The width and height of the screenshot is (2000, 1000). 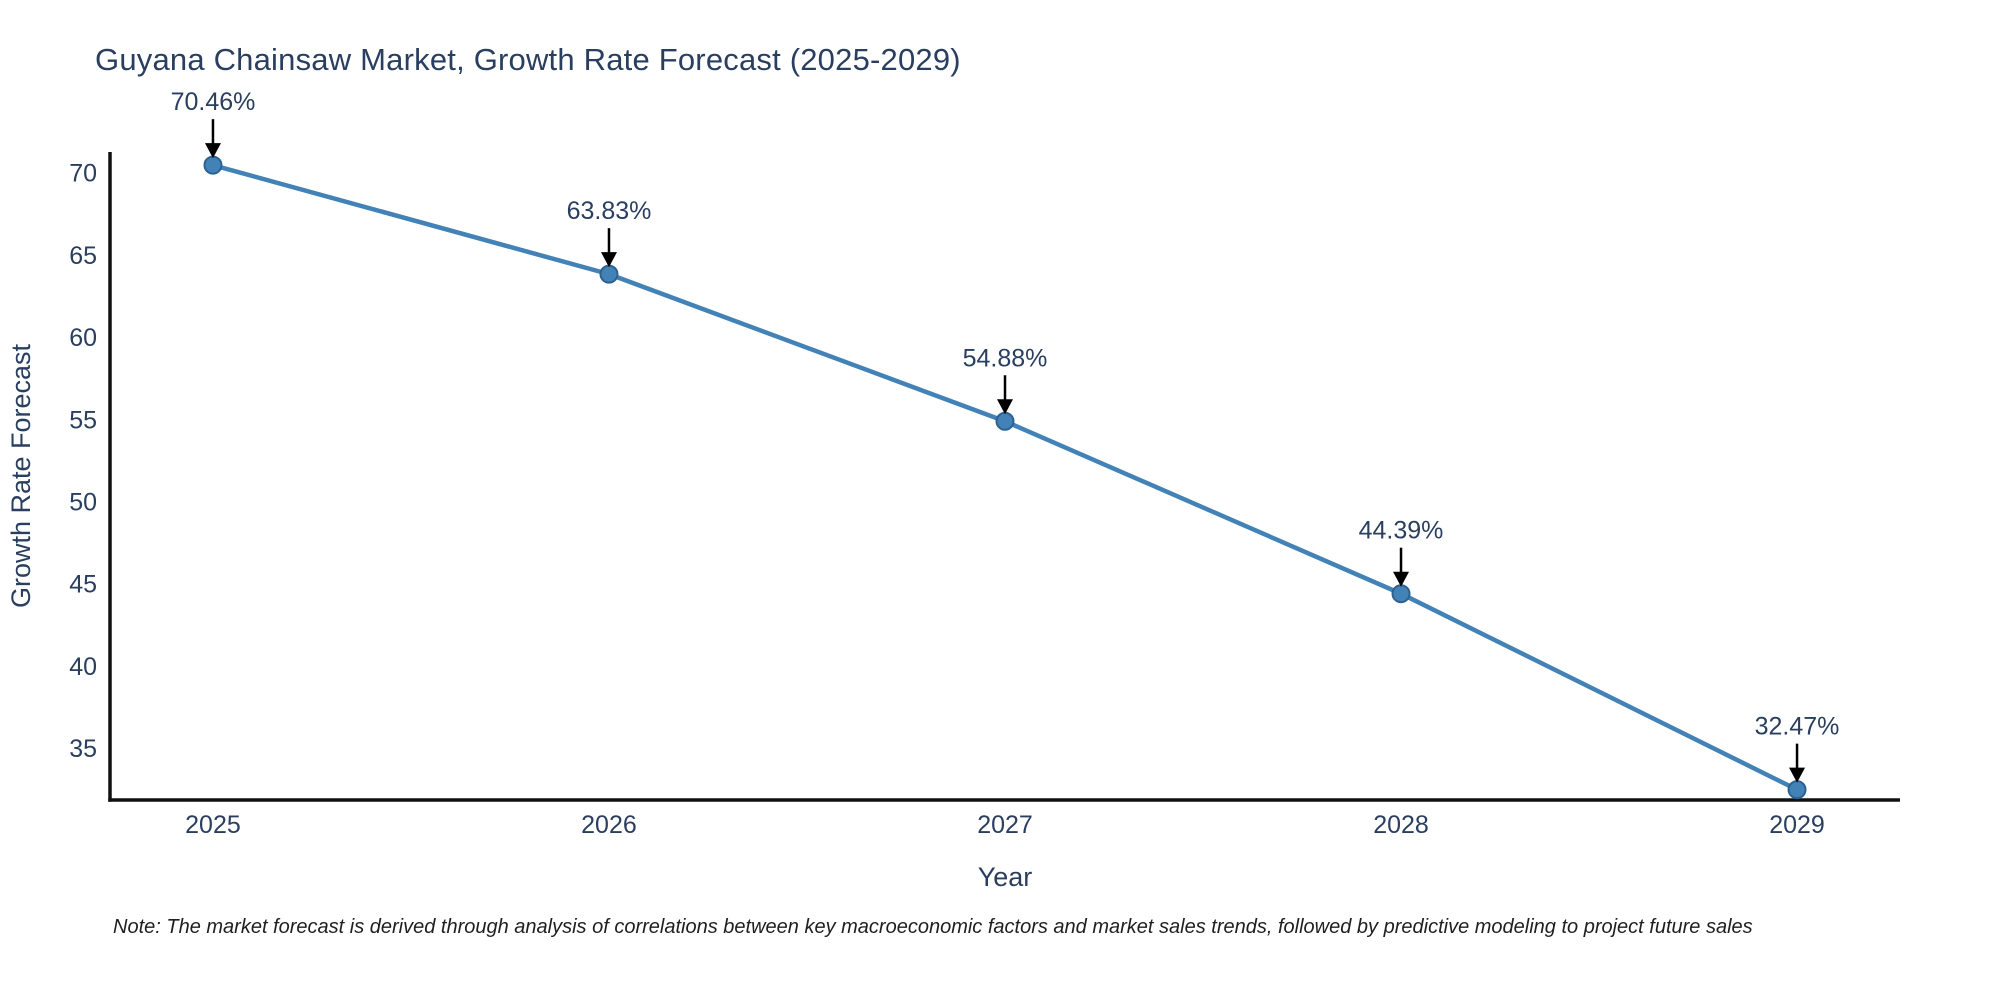 What do you see at coordinates (1797, 825) in the screenshot?
I see `x-tick-label: 2029` at bounding box center [1797, 825].